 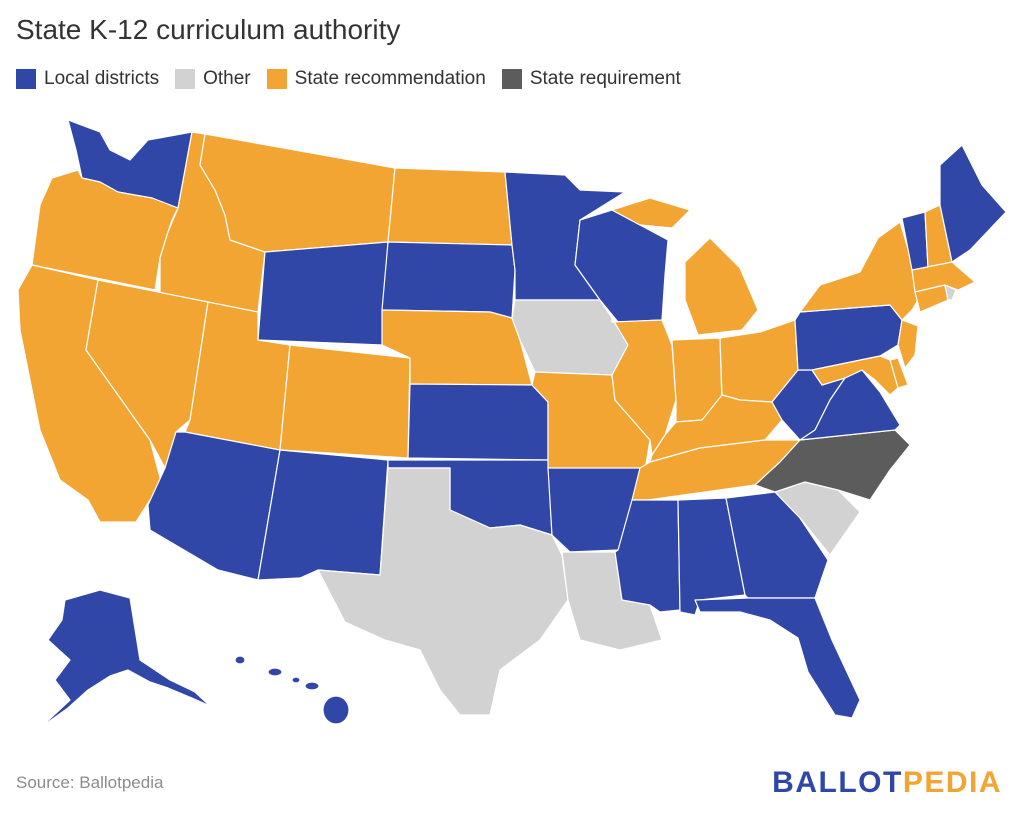 I want to click on state-NJ, so click(x=908, y=344).